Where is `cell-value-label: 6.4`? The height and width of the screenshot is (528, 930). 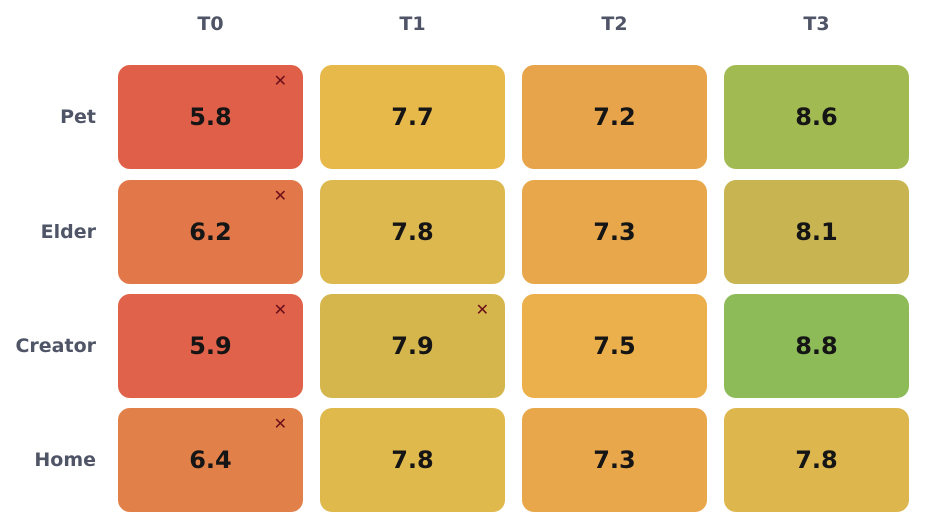
cell-value-label: 6.4 is located at coordinates (210, 460).